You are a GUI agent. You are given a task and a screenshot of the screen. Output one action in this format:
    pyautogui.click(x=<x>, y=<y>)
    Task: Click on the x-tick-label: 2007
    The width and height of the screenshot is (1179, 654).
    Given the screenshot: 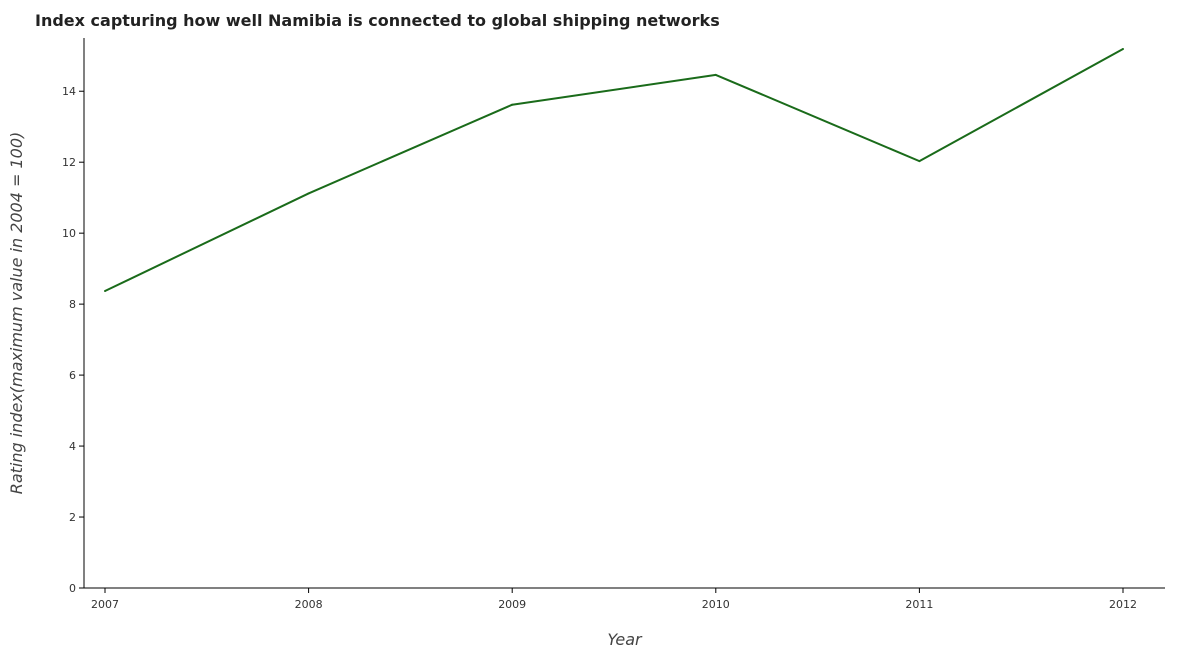 What is the action you would take?
    pyautogui.click(x=105, y=604)
    